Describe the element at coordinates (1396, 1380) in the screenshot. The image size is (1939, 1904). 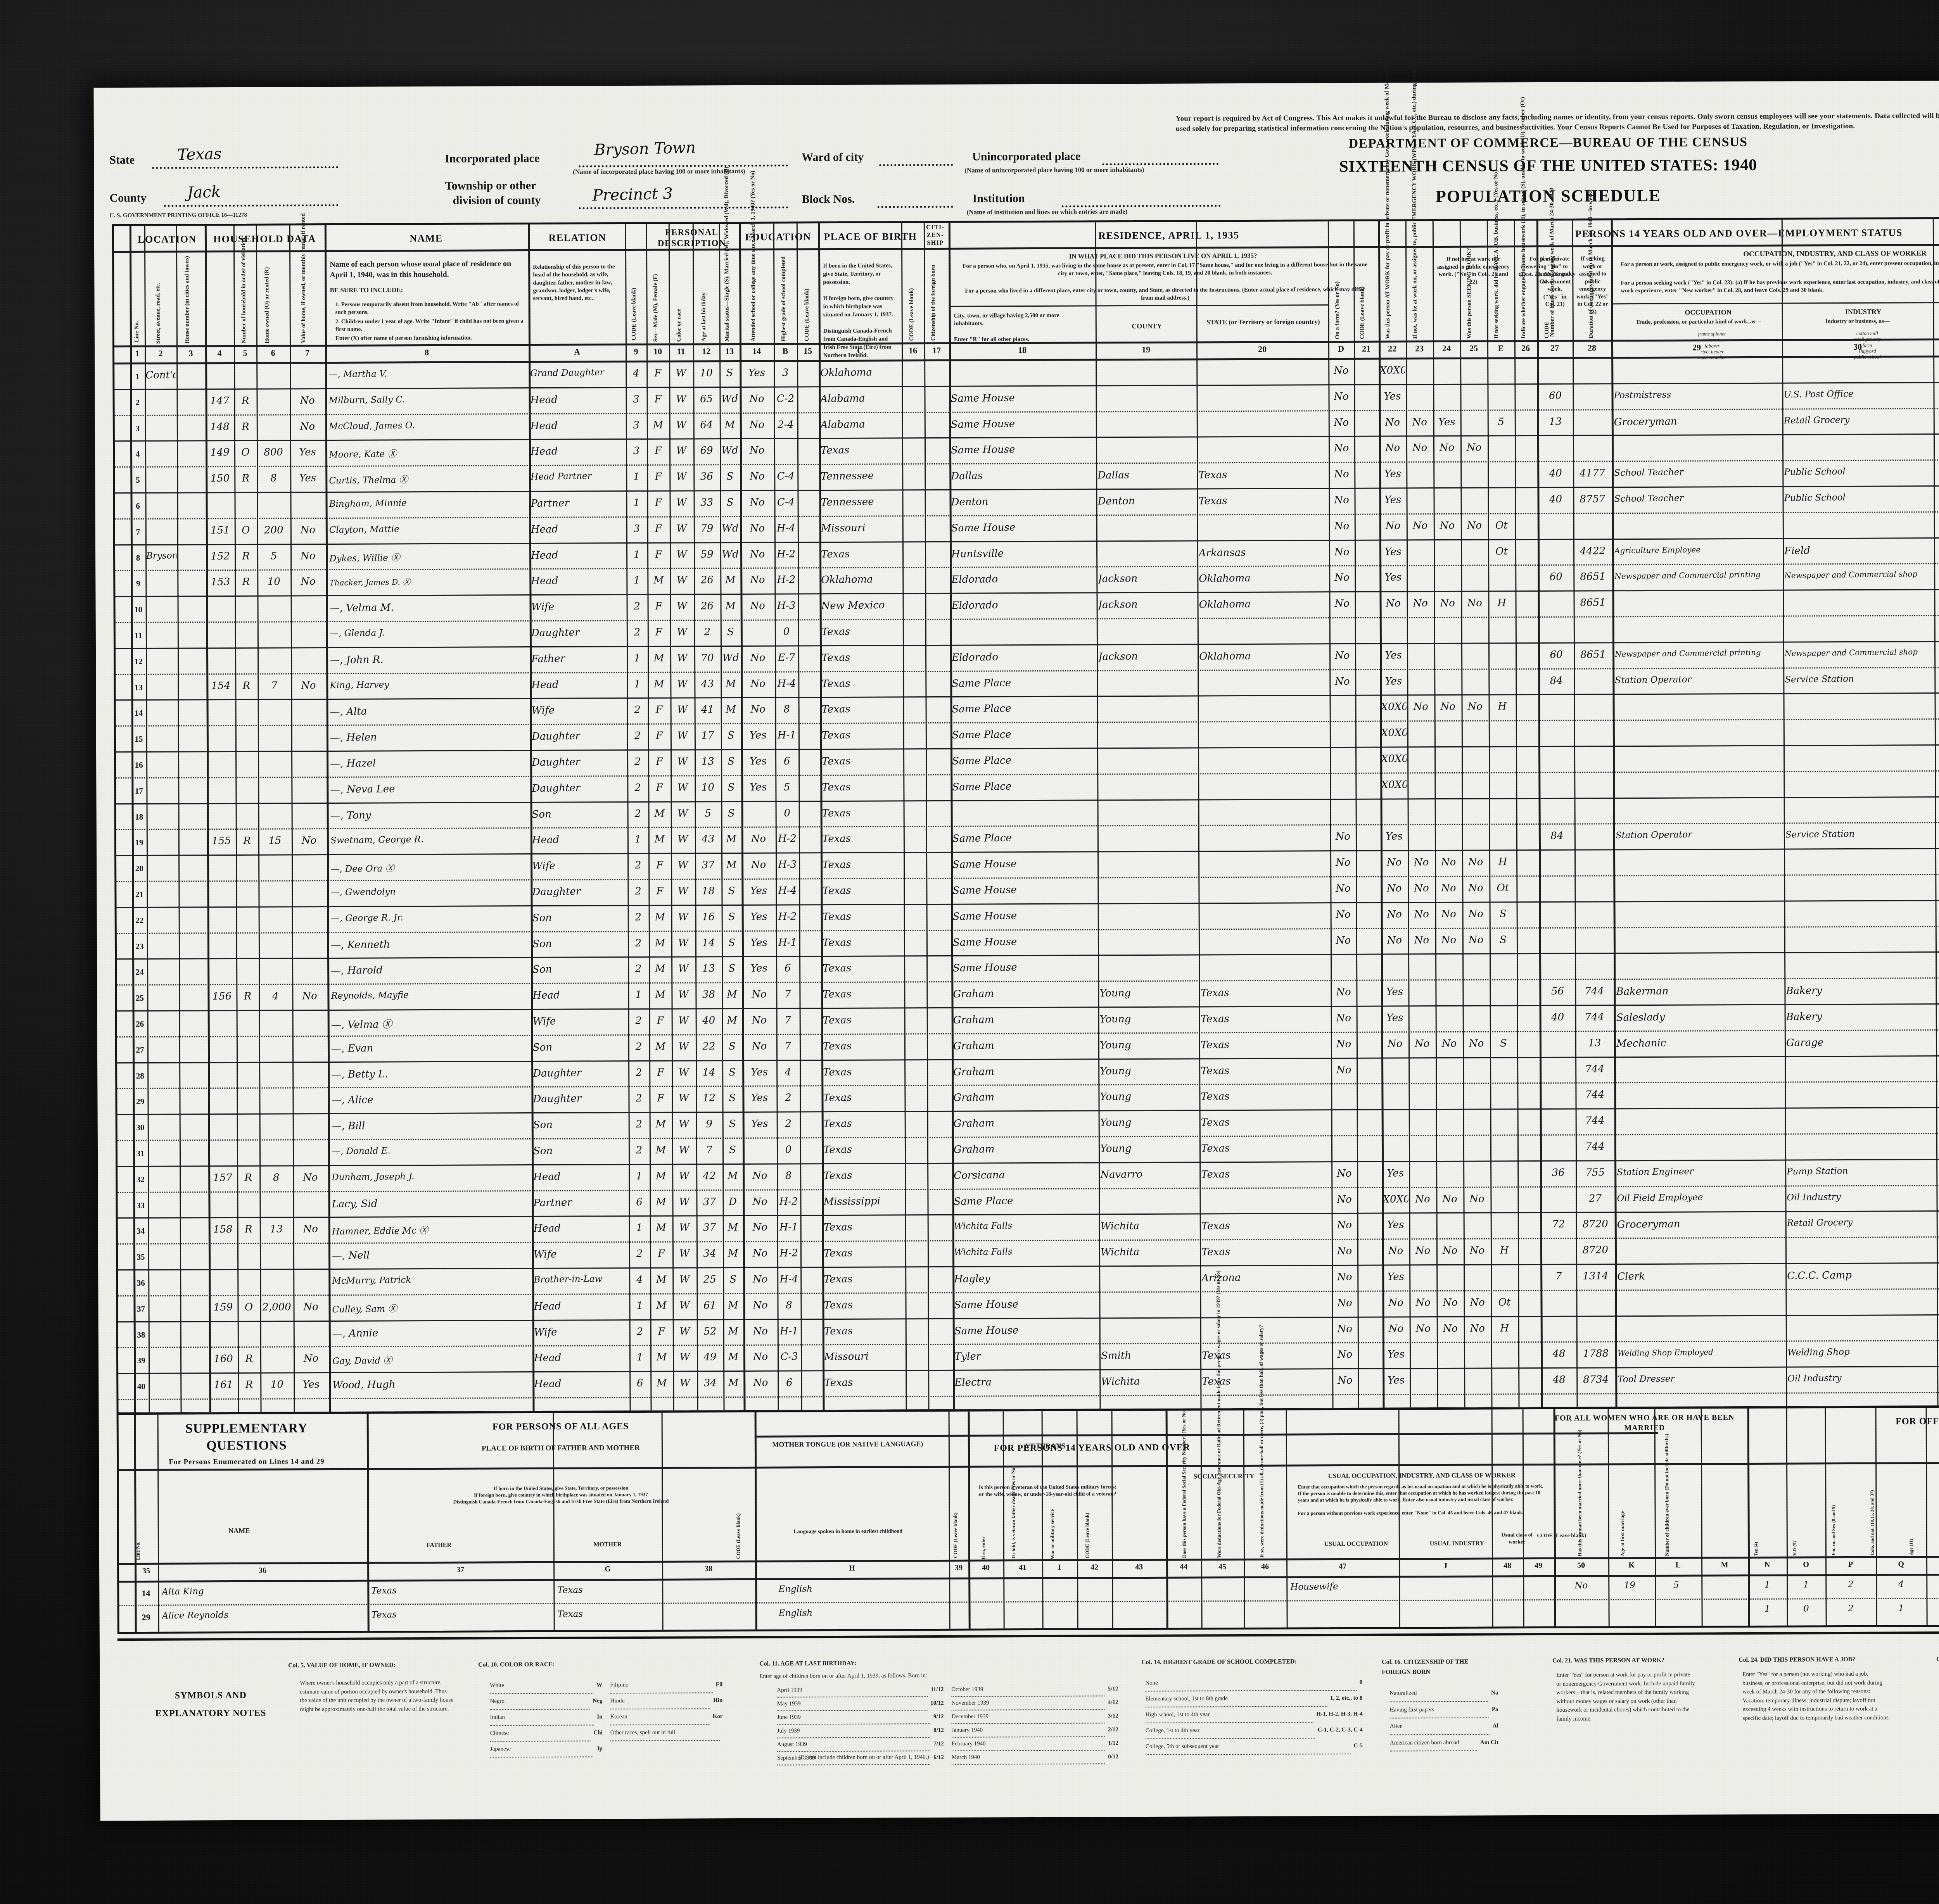
I see `cell-c21: Yes` at that location.